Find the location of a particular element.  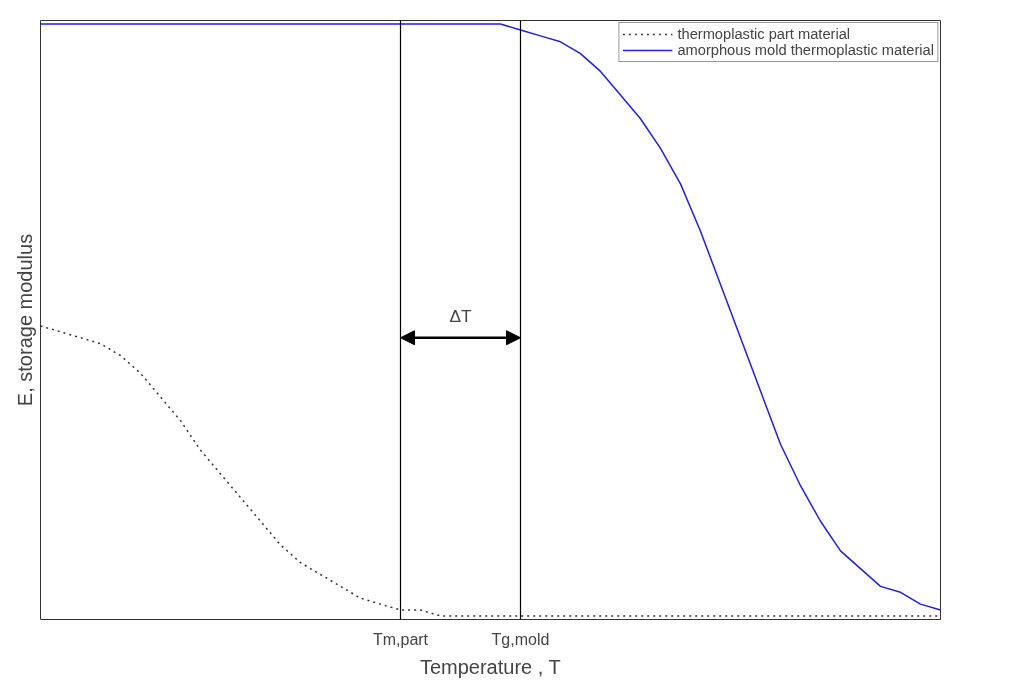

legend-label: amorphous mold thermoplastic material is located at coordinates (805, 50).